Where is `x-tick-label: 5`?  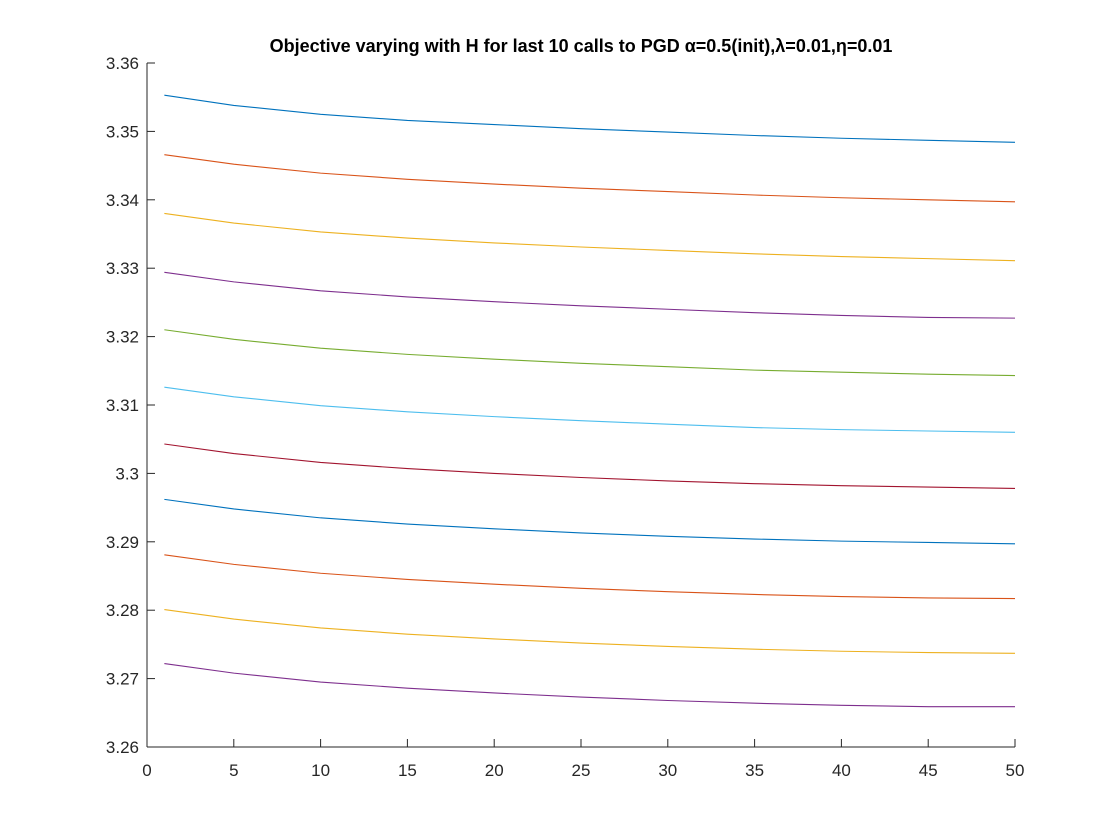
x-tick-label: 5 is located at coordinates (233, 770).